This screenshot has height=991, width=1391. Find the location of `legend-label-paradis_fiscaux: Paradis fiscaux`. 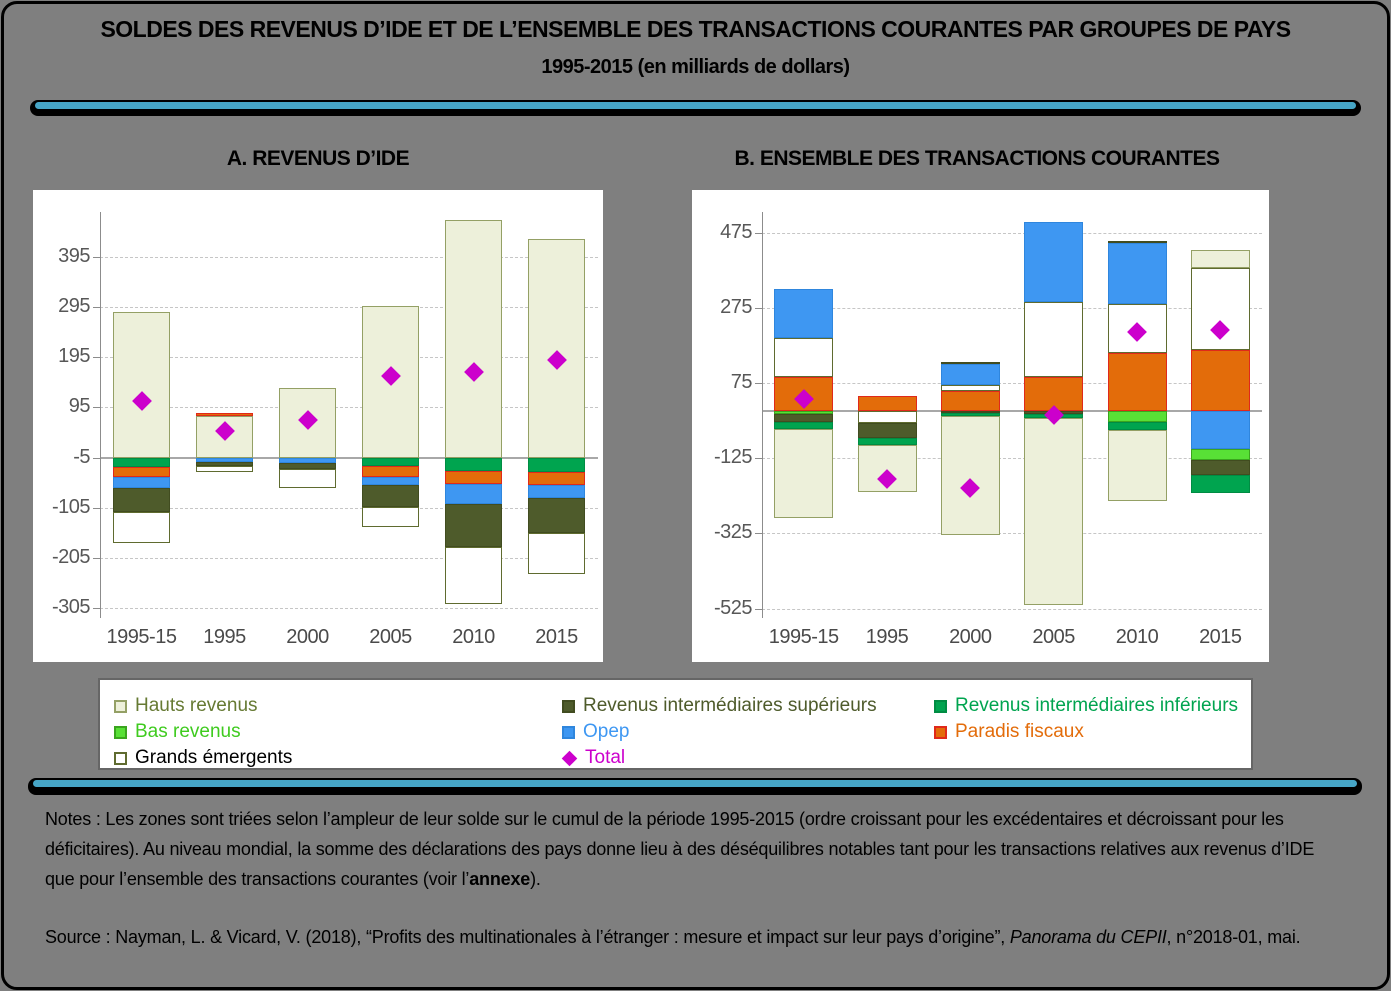

legend-label-paradis_fiscaux: Paradis fiscaux is located at coordinates (1019, 731).